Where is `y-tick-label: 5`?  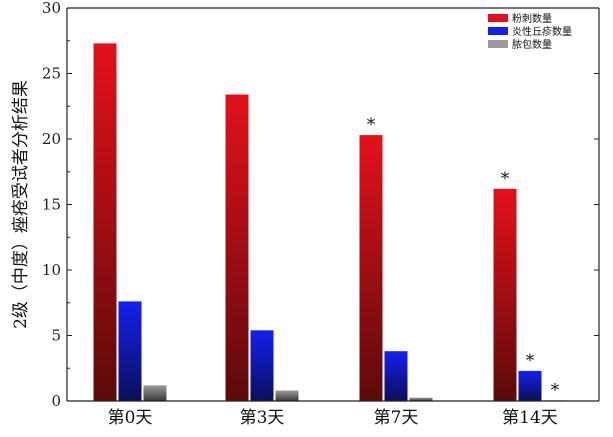
y-tick-label: 5 is located at coordinates (56, 336).